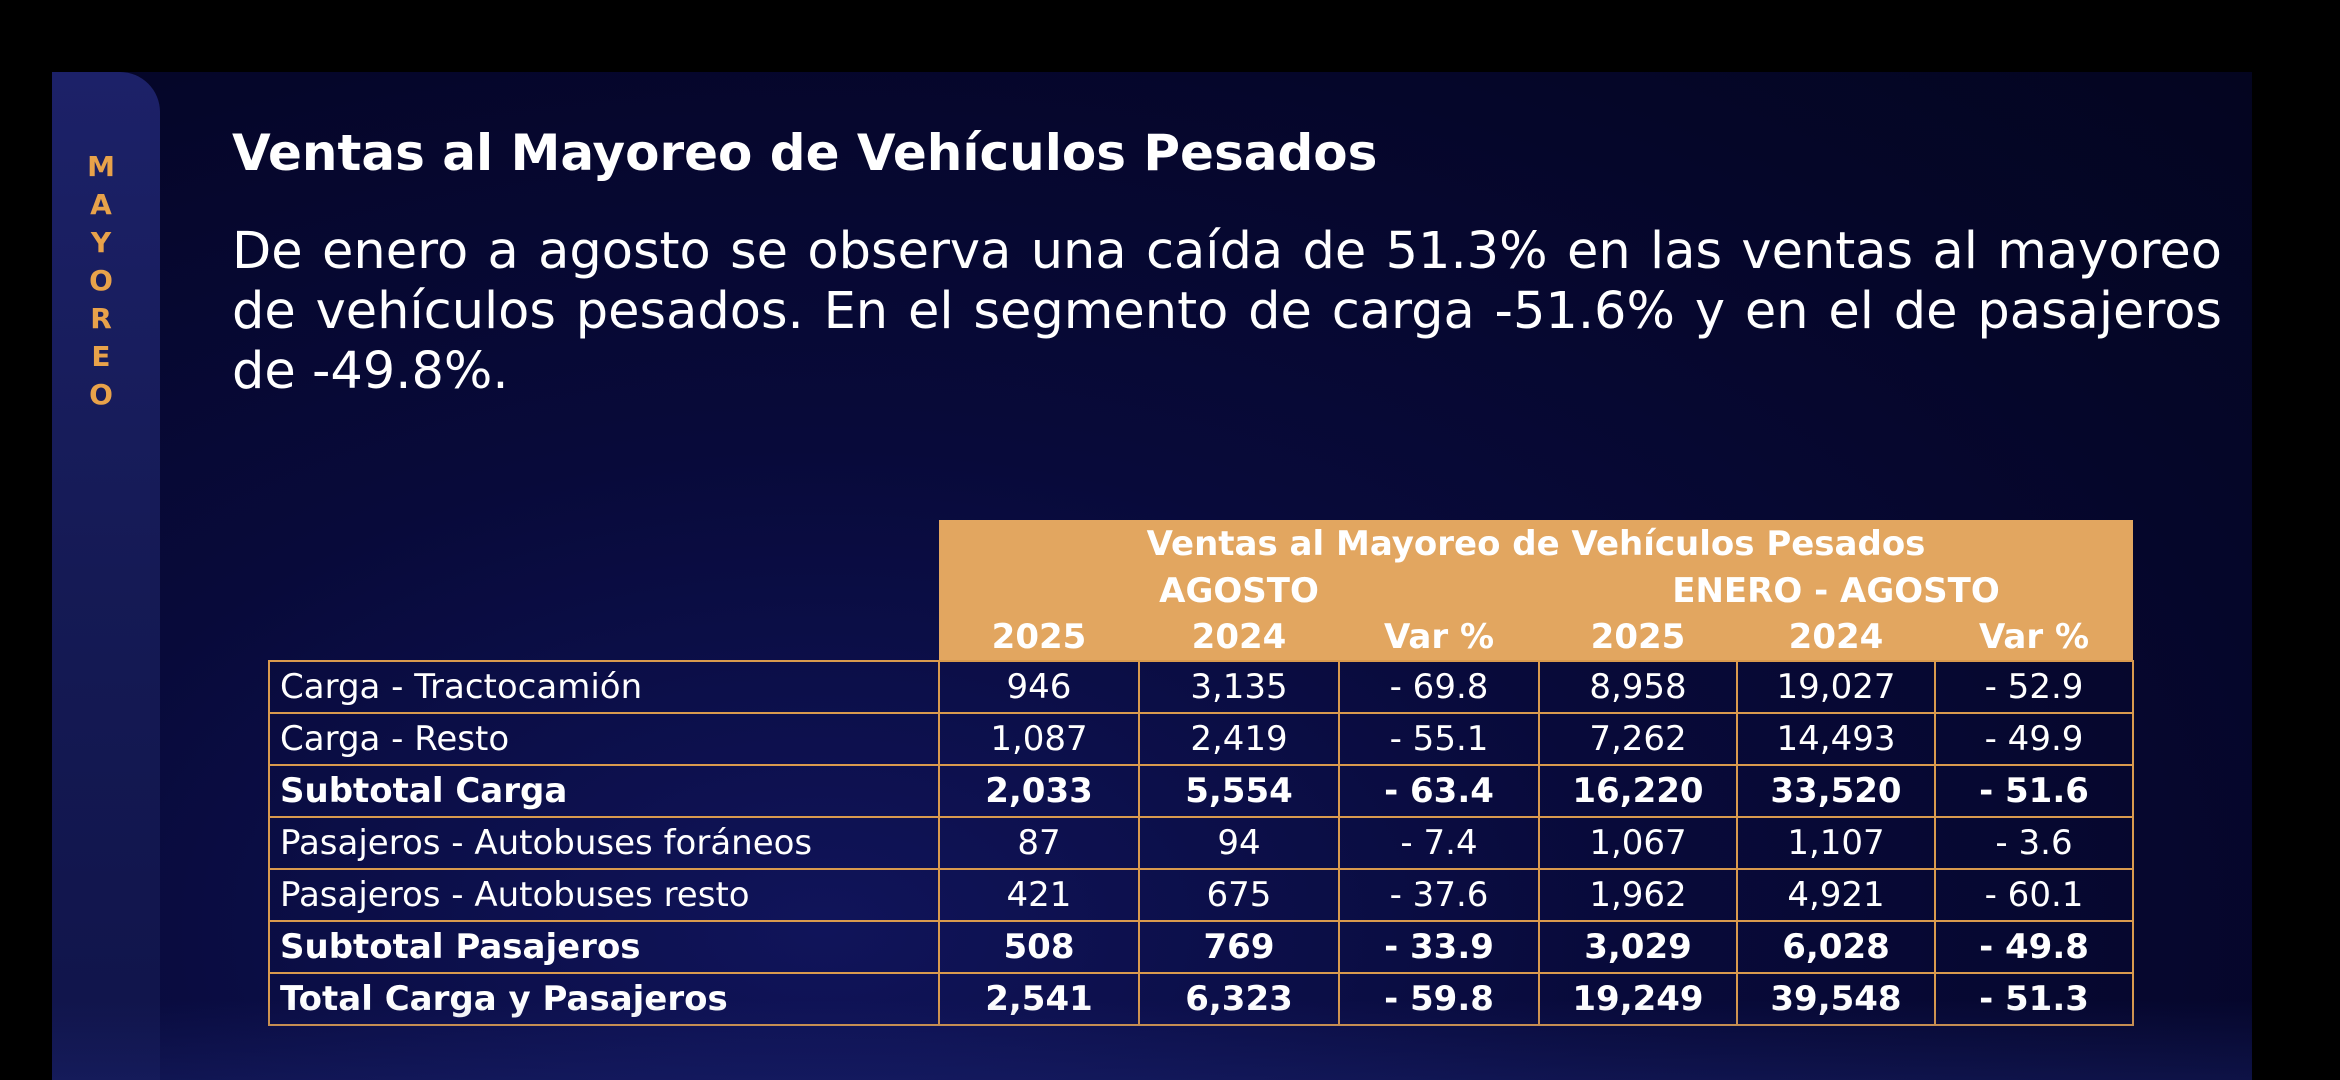 Image resolution: width=2340 pixels, height=1080 pixels. Describe the element at coordinates (102, 204) in the screenshot. I see `vertical-letter: A` at that location.